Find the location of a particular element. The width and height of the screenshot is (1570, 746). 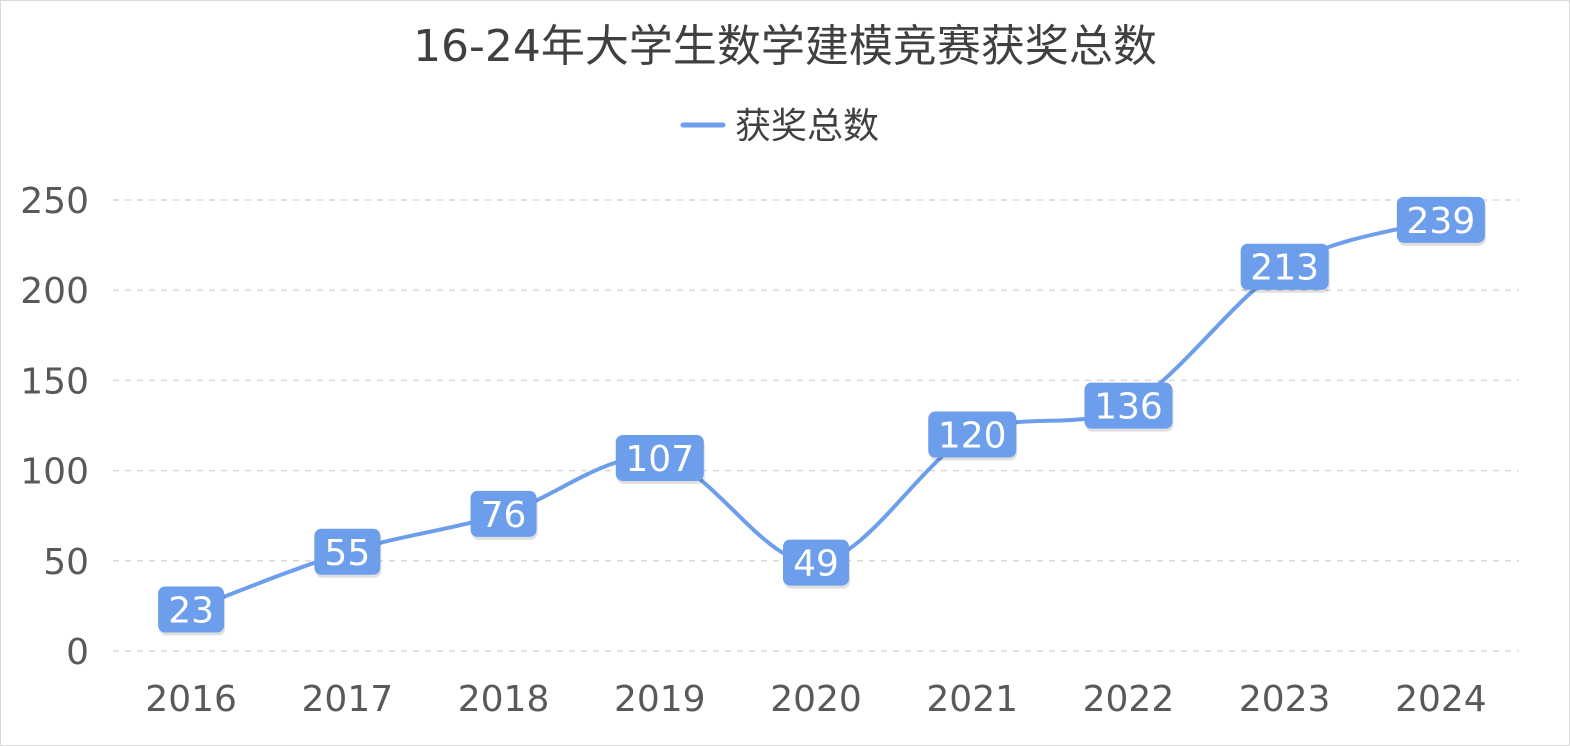

data-label: 239 is located at coordinates (1441, 221).